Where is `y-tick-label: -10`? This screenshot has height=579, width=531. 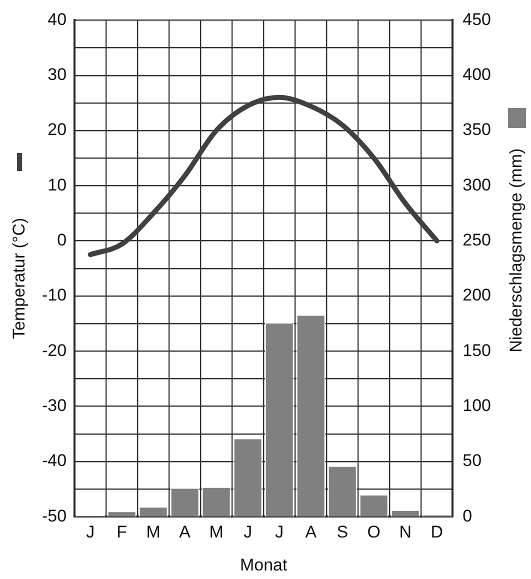 y-tick-label: -10 is located at coordinates (54, 295).